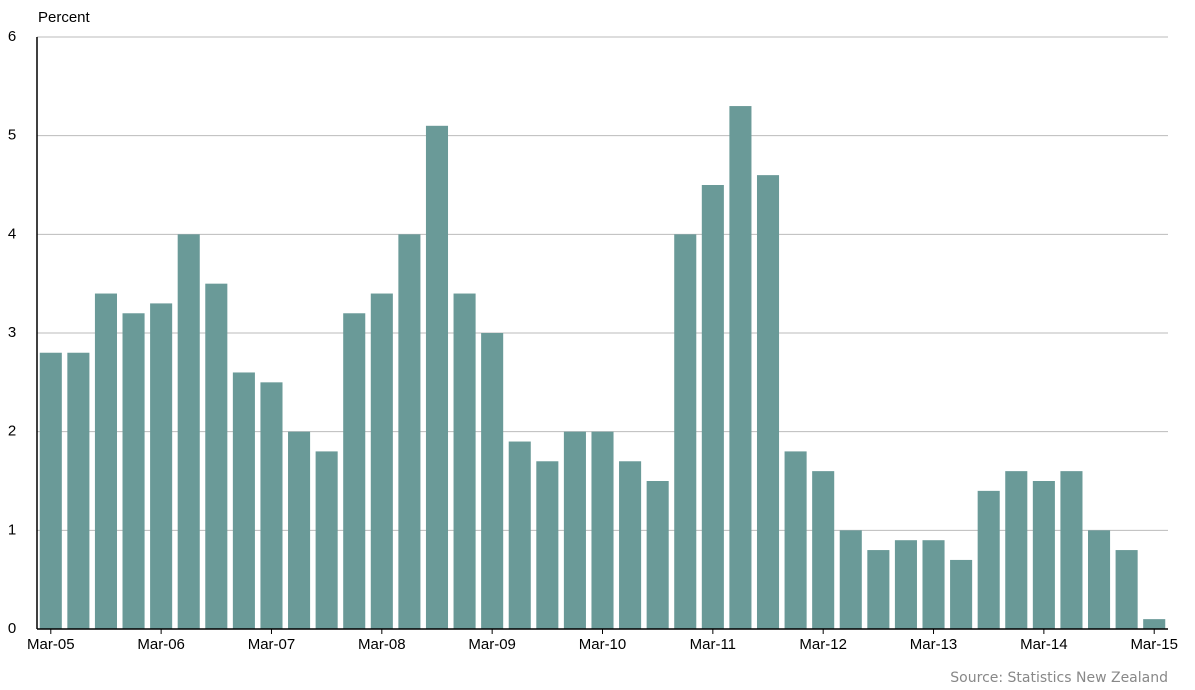 The height and width of the screenshot is (690, 1195). I want to click on x-tick-label: Mar-09, so click(492, 644).